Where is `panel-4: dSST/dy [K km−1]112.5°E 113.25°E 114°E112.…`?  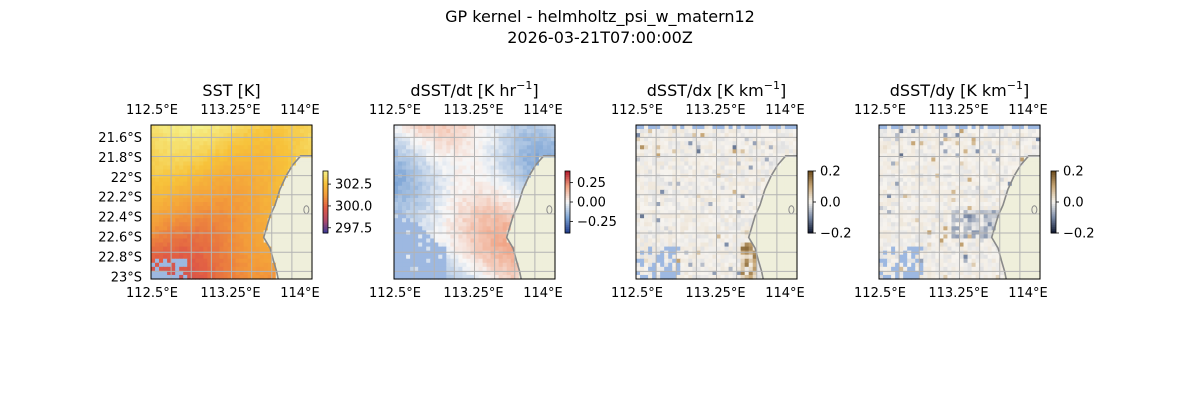
panel-4: dSST/dy [K km−1]112.5°E 113.25°E 114°E112.… is located at coordinates (974, 190).